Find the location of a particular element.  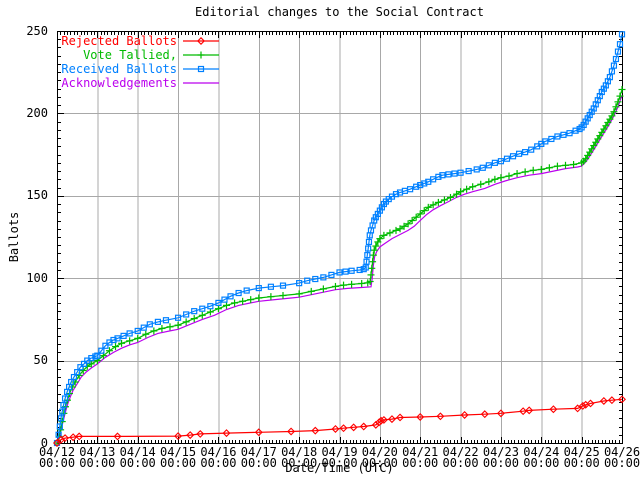

legend-item-vote-tallied: Vote Tallied, is located at coordinates (151, 55).